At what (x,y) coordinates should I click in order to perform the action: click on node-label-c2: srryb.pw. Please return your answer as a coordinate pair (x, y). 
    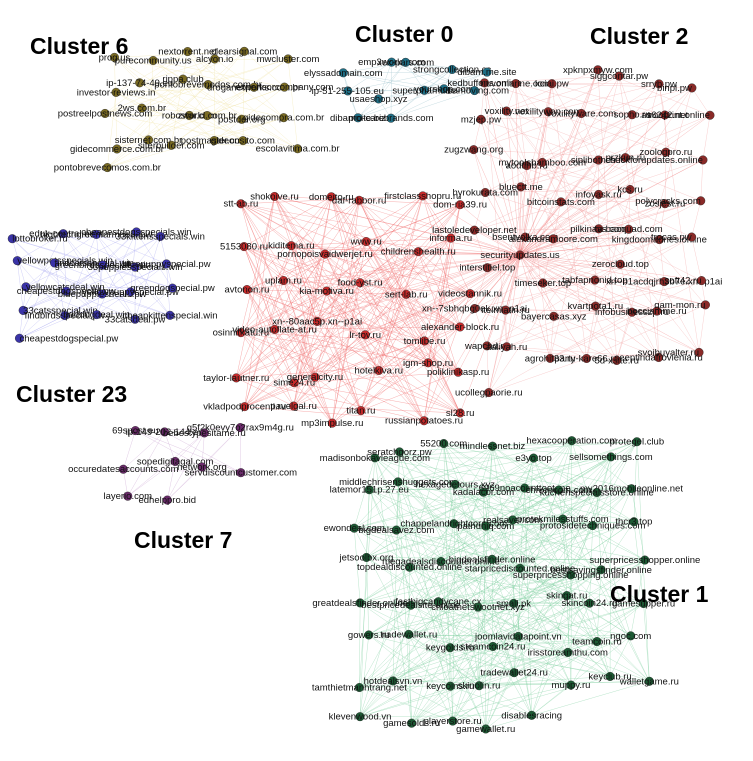
    Looking at the image, I should click on (659, 84).